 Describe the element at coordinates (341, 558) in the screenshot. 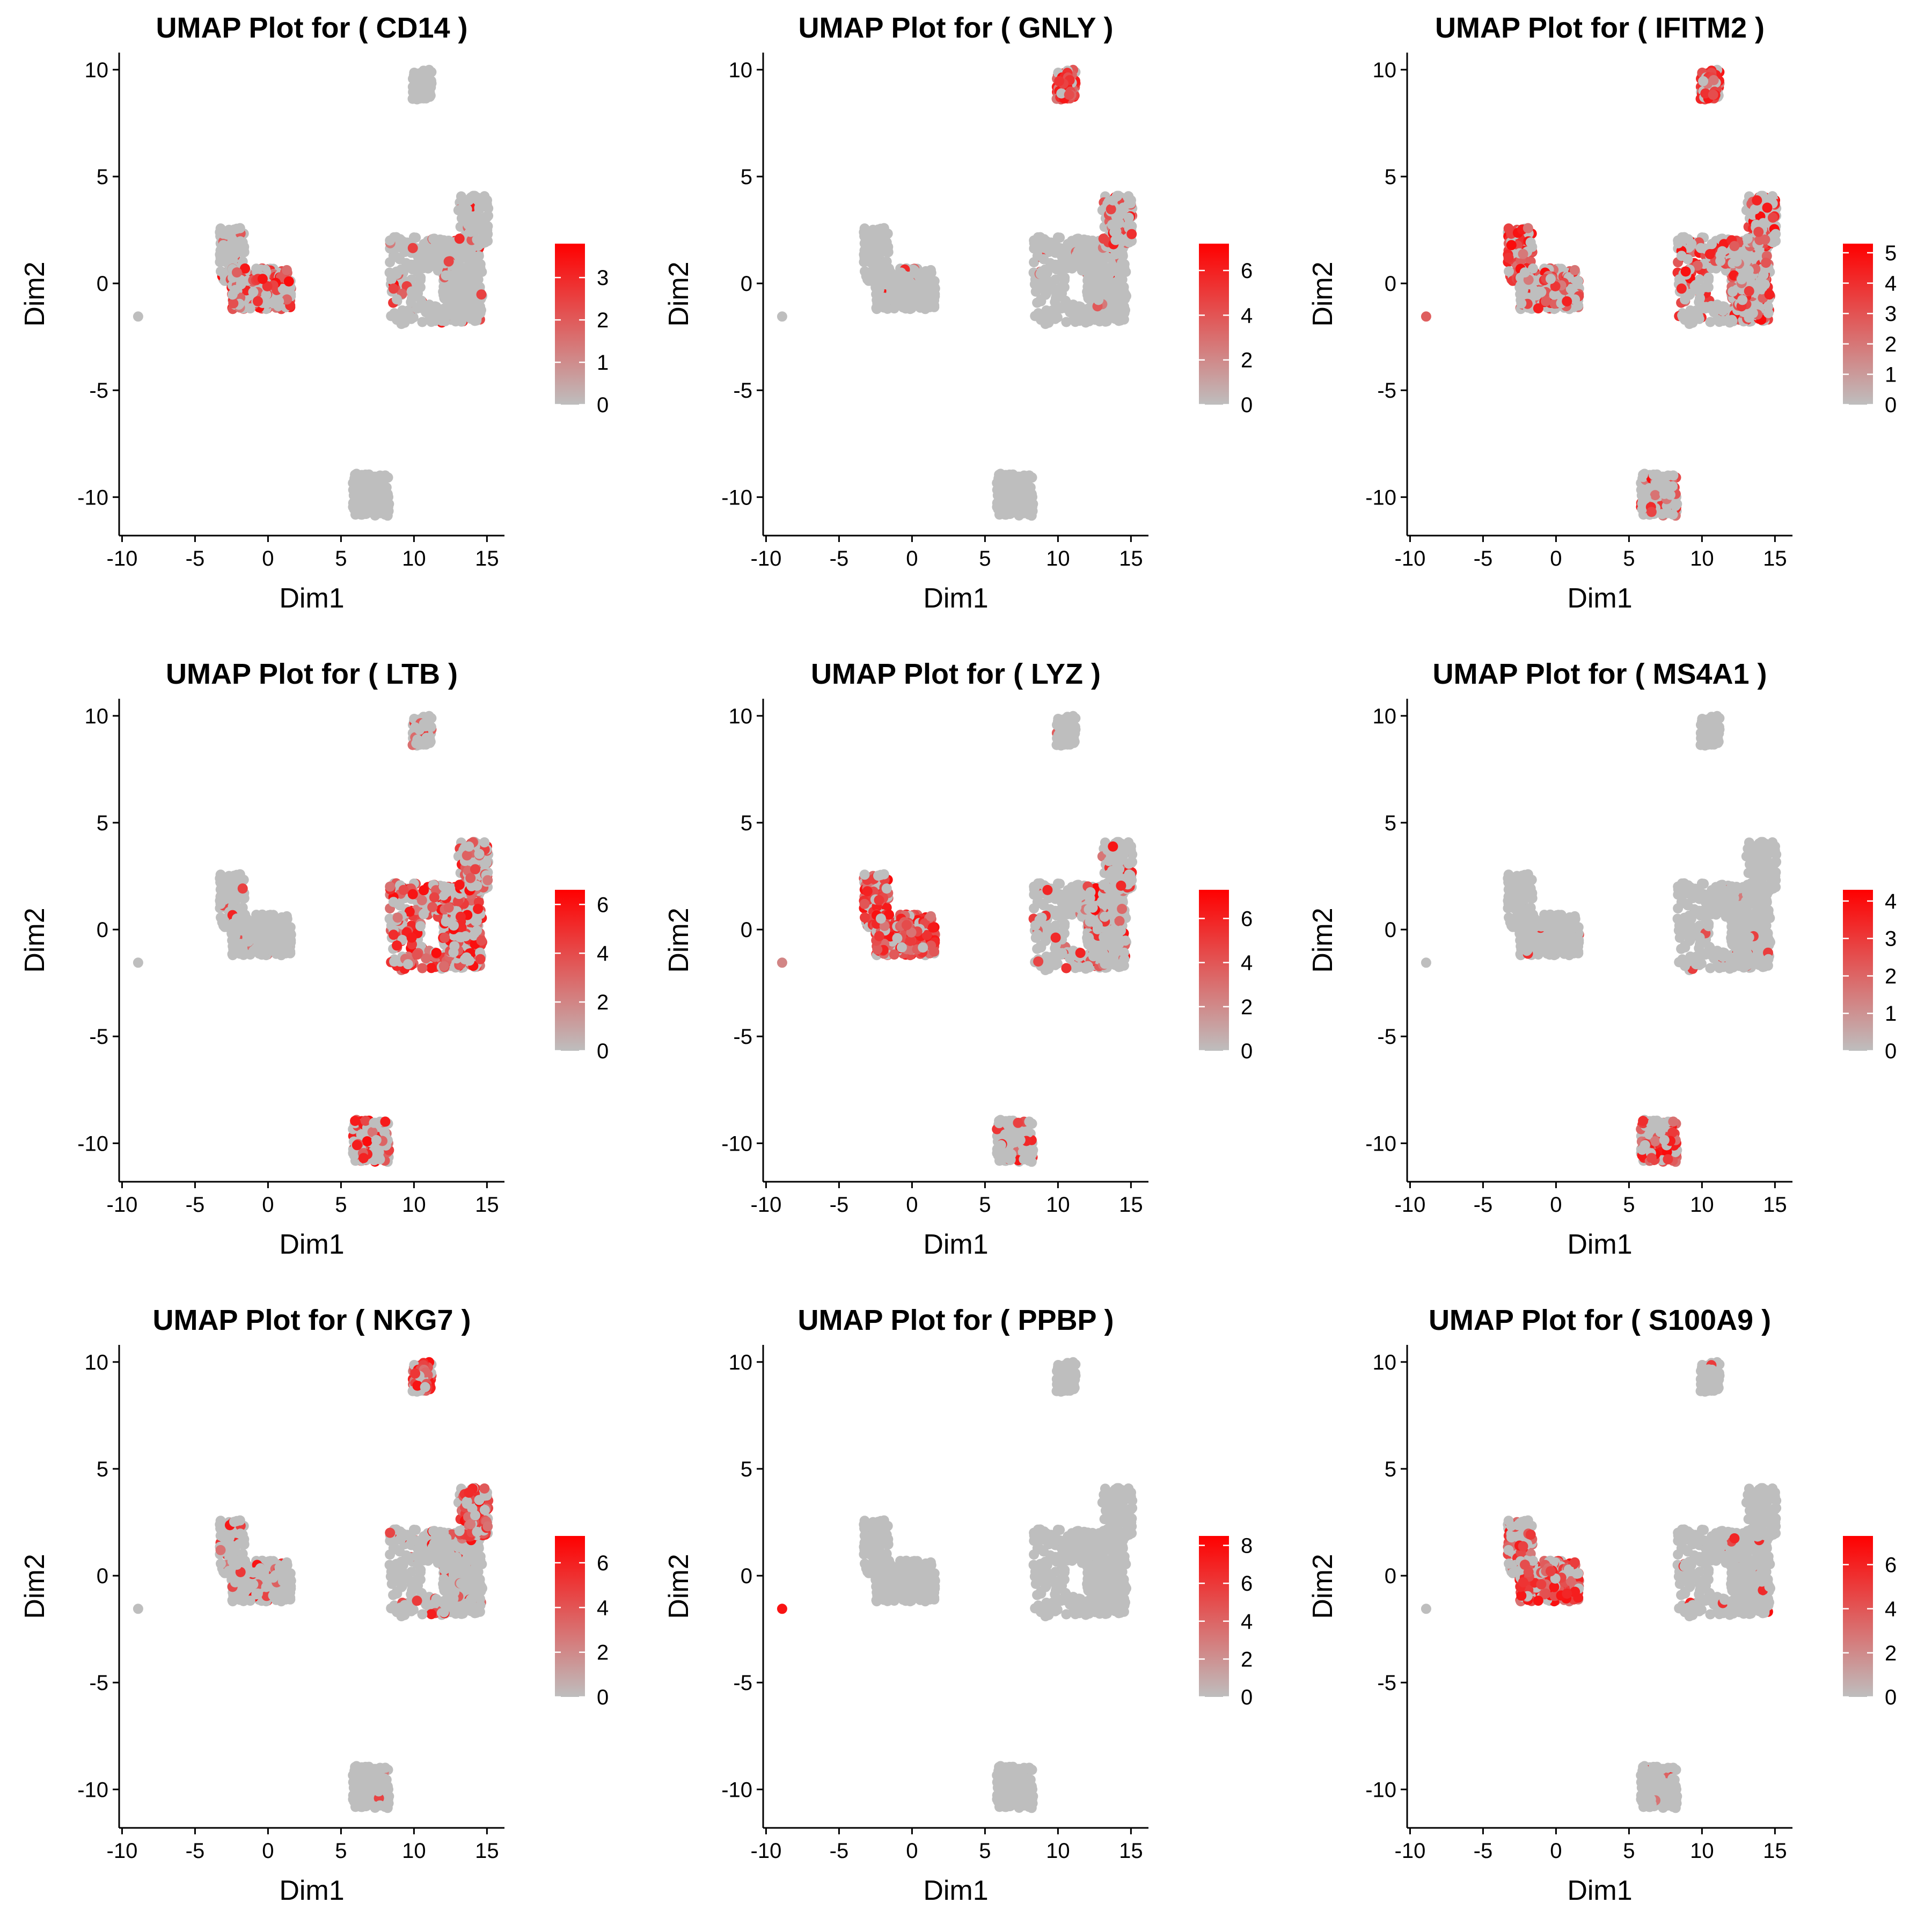

I see `x-tick-label: 5` at that location.